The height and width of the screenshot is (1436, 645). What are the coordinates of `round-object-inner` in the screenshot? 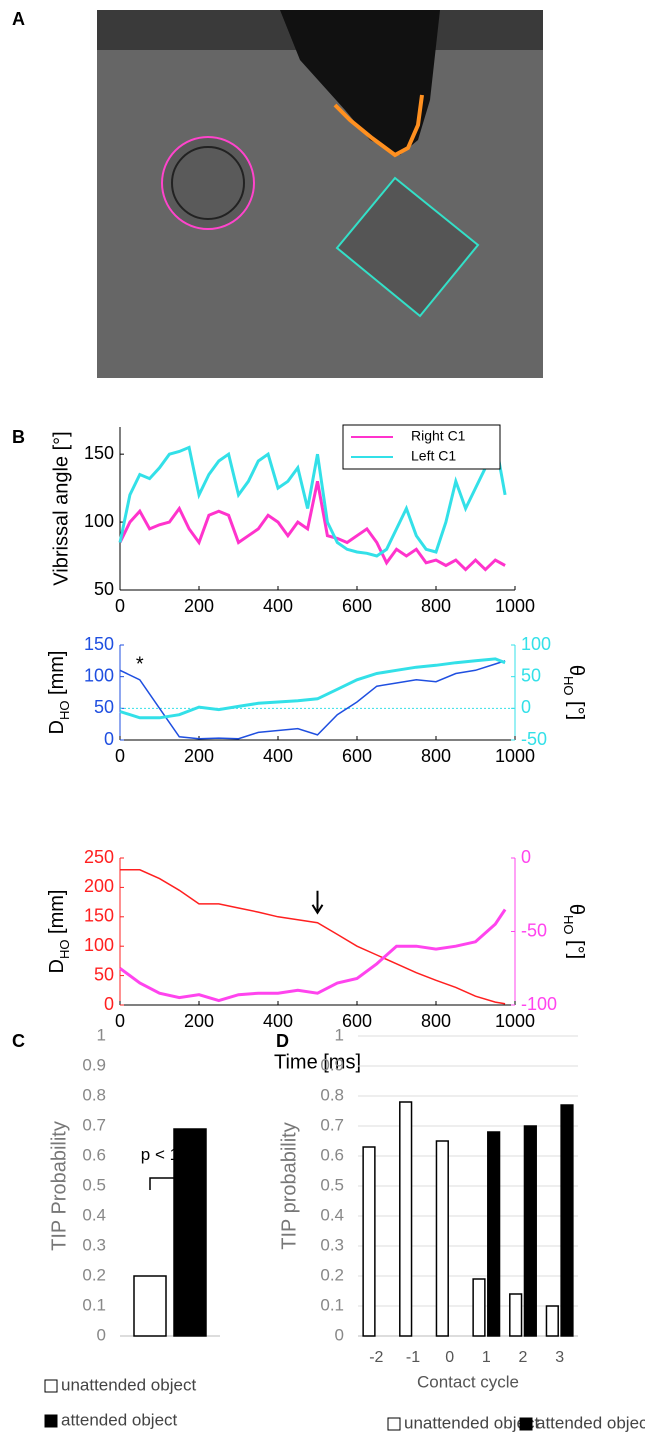 It's located at (208, 183).